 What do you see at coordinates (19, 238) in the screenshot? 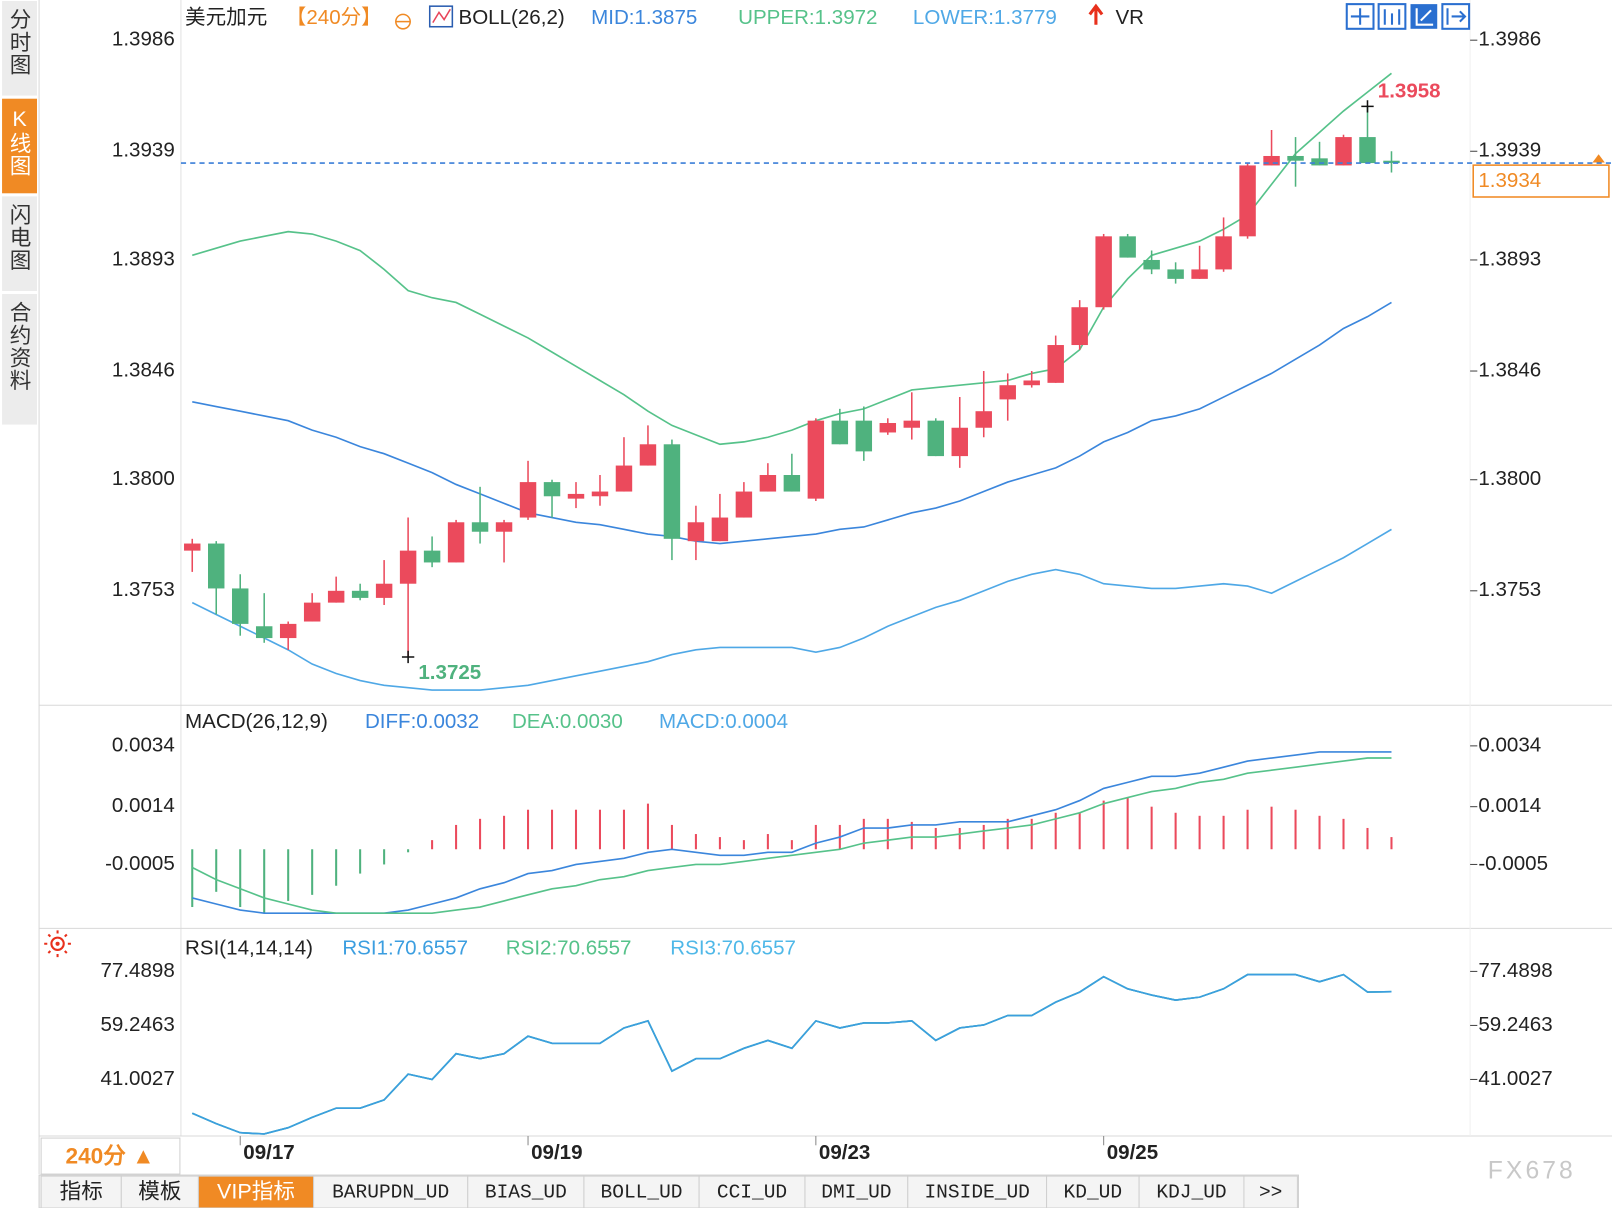
I see `sidebar-tab-label: 闪电图` at bounding box center [19, 238].